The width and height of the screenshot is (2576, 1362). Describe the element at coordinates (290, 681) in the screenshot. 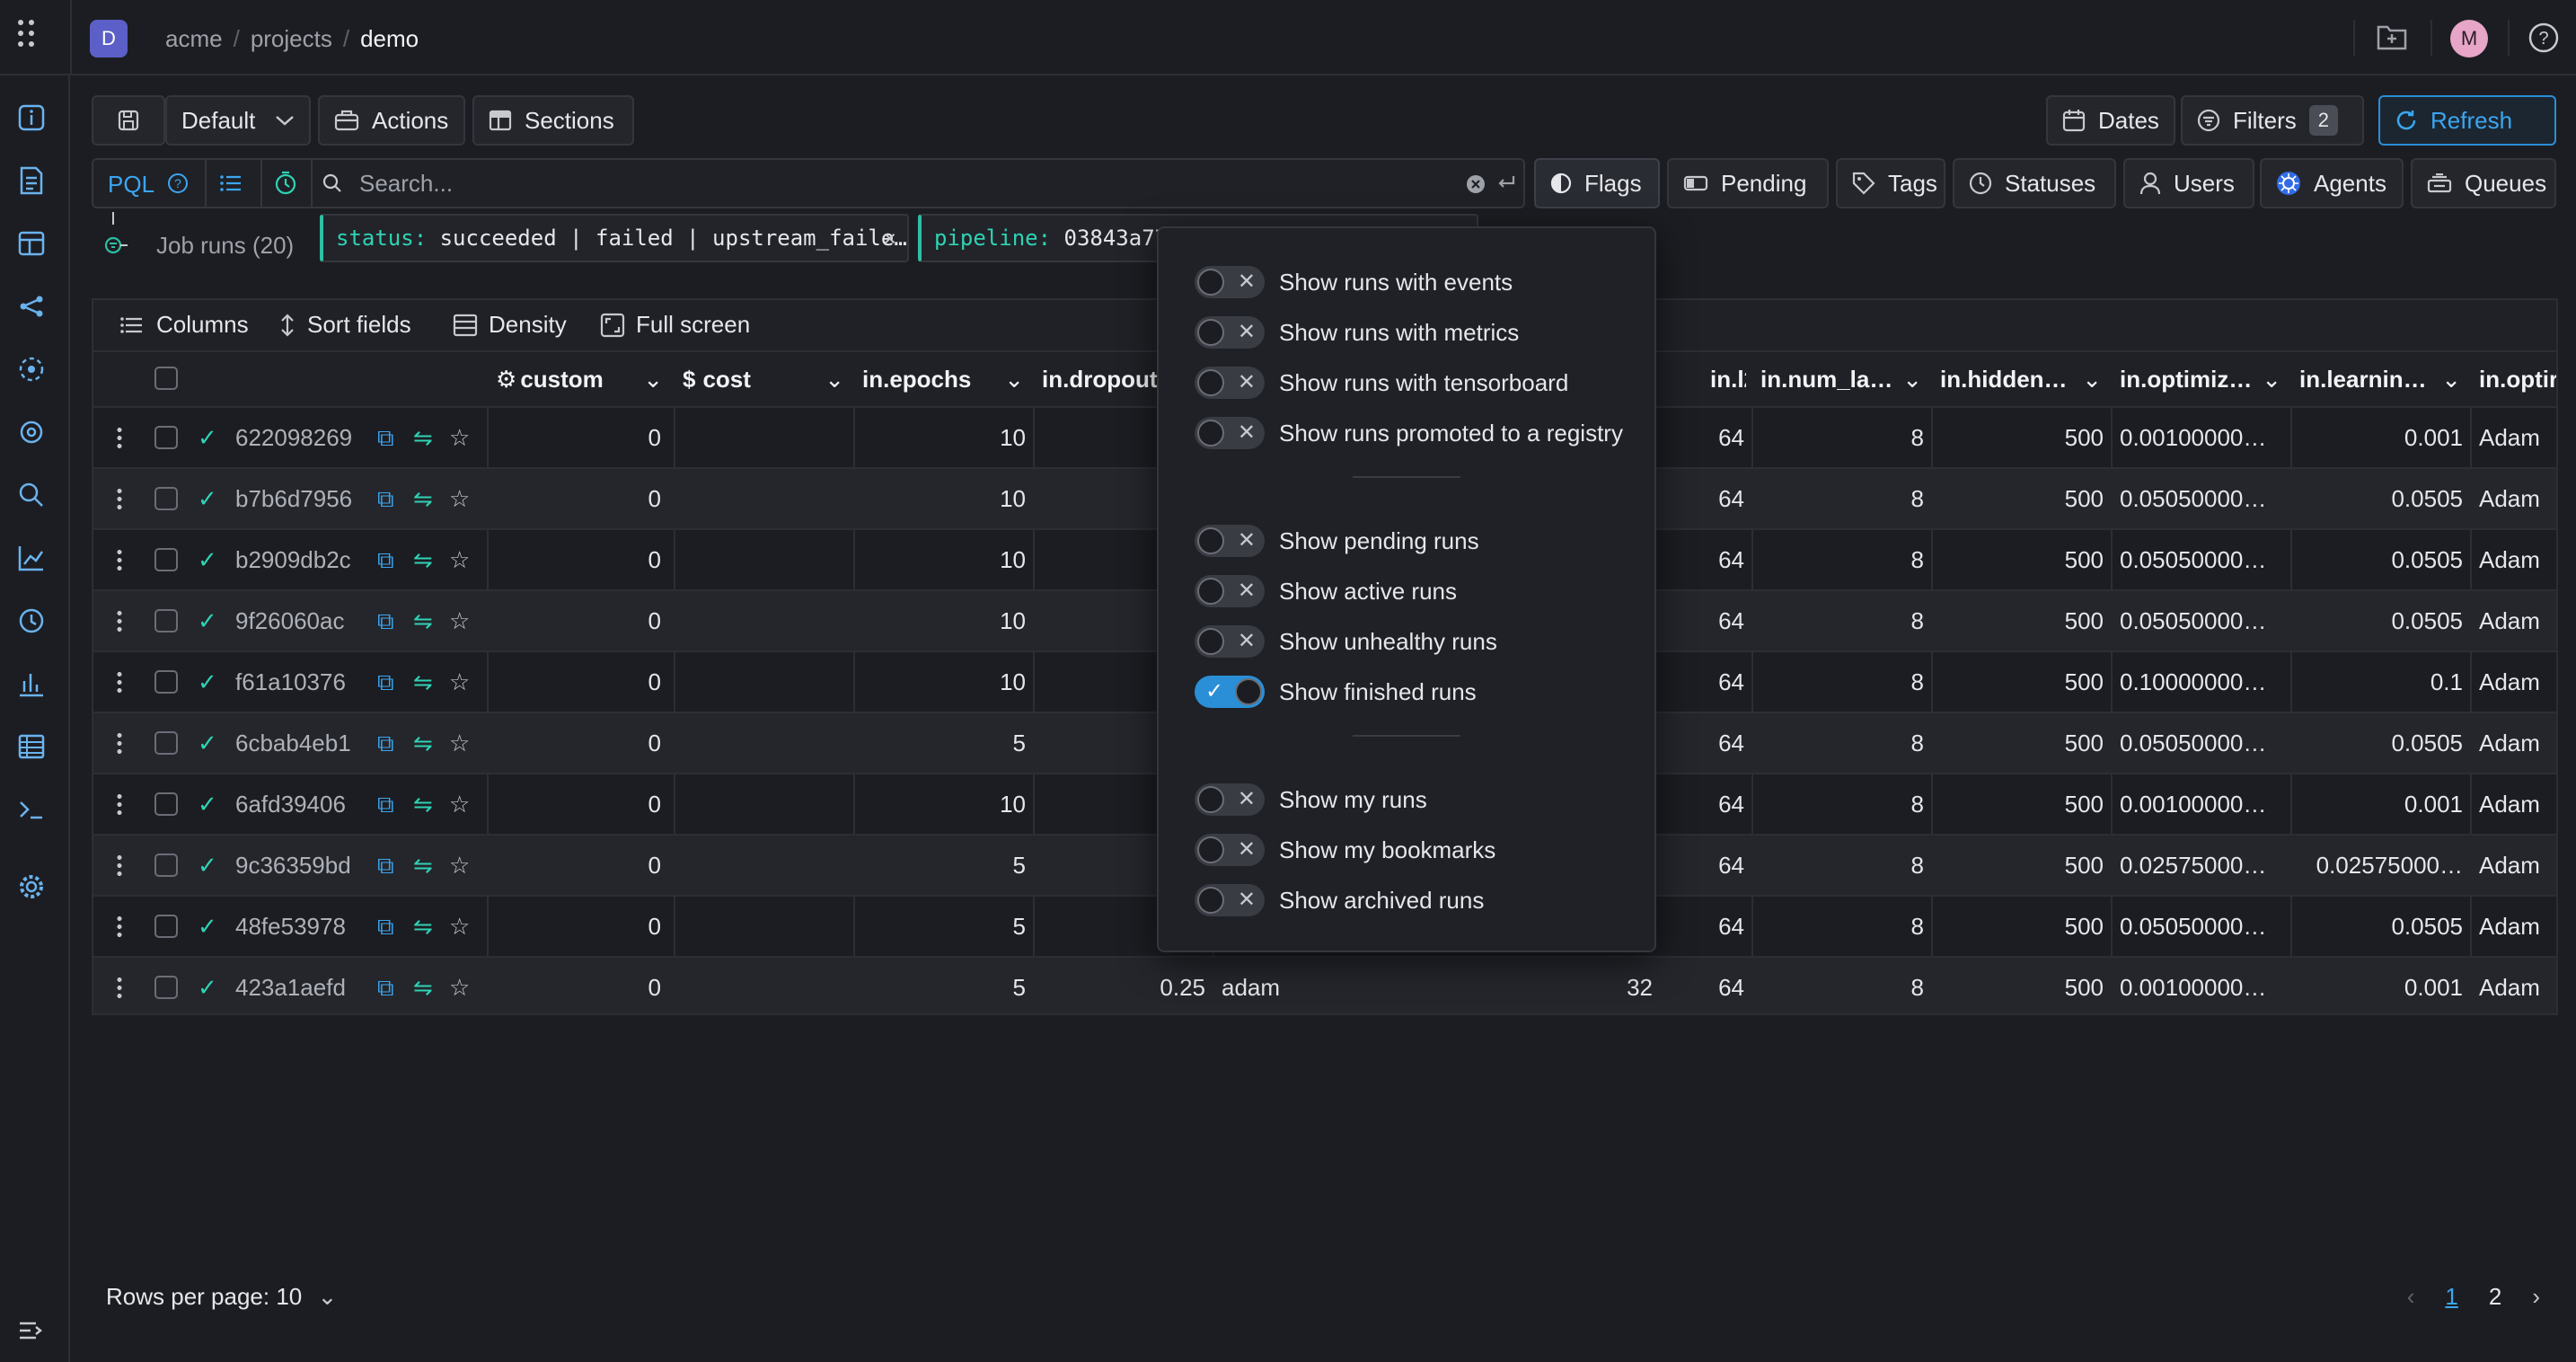

I see `run-id-link: f61a10376` at that location.